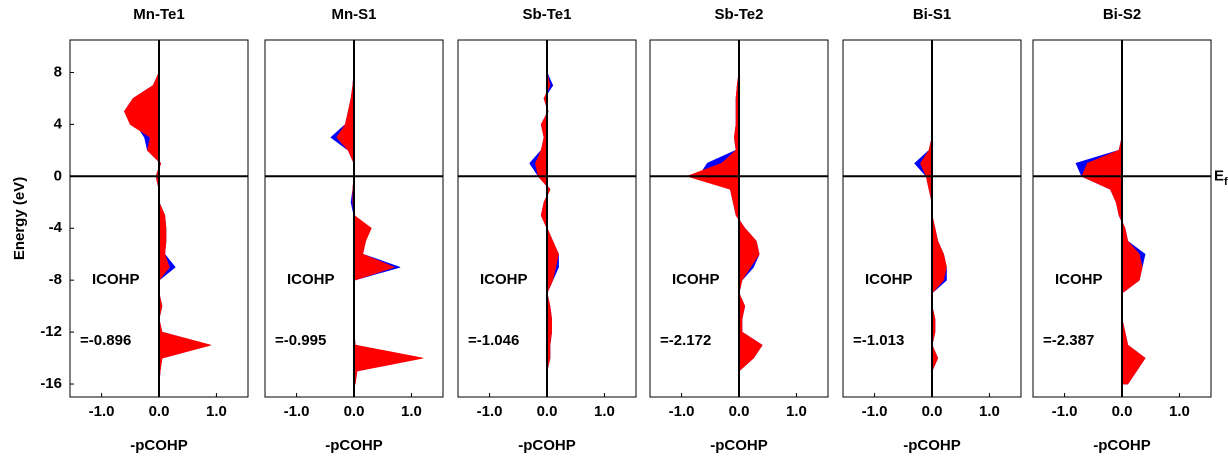  What do you see at coordinates (158, 14) in the screenshot?
I see `panel-title: Mn-Te1` at bounding box center [158, 14].